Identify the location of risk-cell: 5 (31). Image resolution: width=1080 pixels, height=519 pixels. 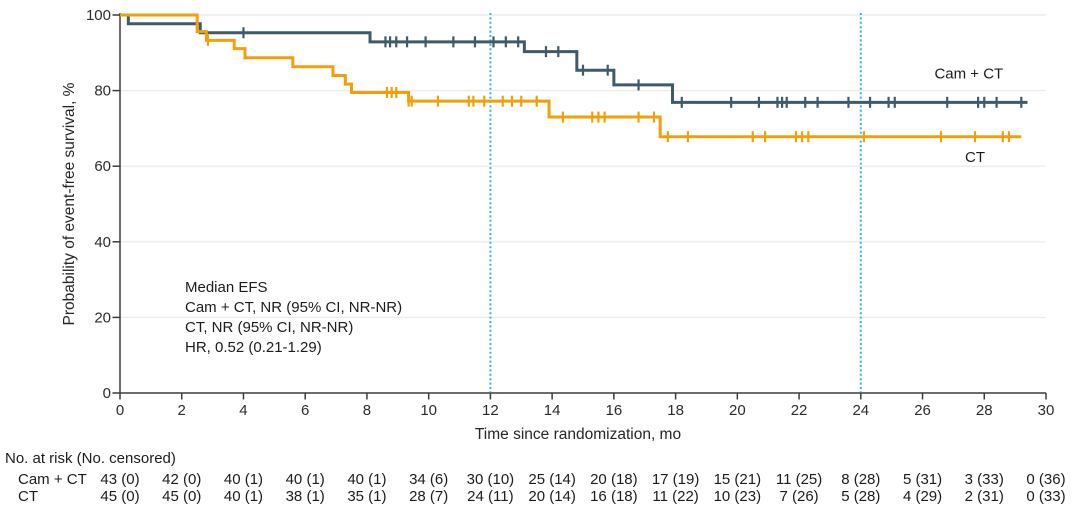
(922, 479).